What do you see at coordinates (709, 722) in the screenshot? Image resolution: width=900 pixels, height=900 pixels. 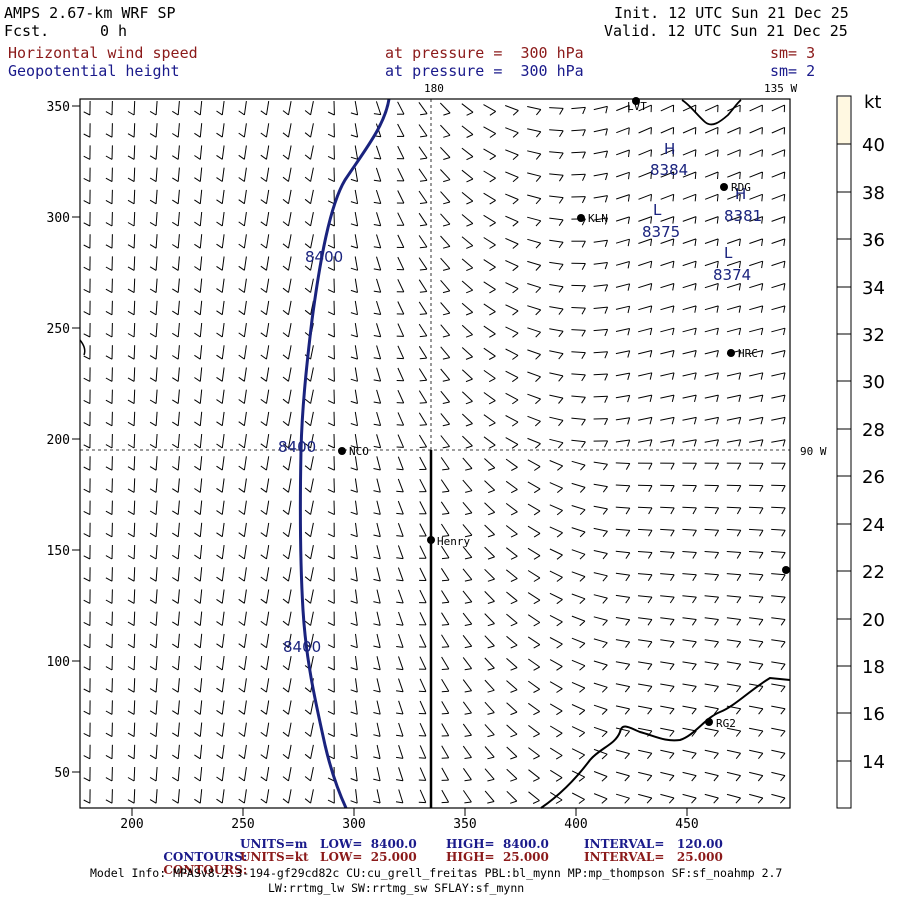 I see `station-dot` at bounding box center [709, 722].